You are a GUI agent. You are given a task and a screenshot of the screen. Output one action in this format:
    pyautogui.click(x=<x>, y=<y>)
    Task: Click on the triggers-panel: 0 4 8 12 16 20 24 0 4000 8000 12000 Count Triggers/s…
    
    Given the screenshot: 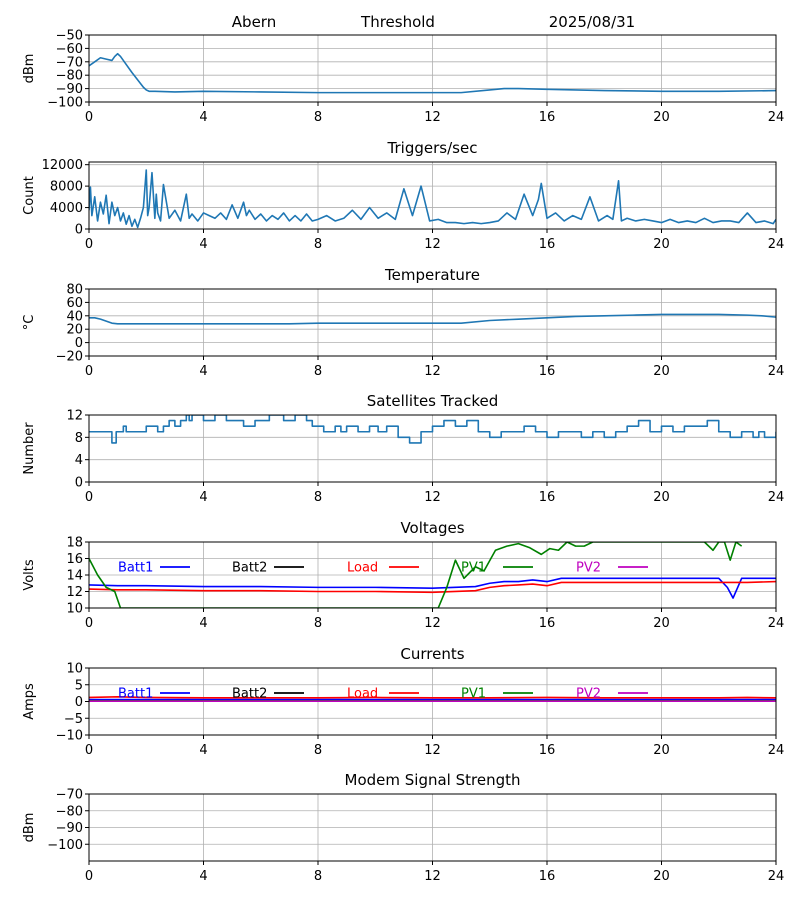 What is the action you would take?
    pyautogui.click(x=403, y=195)
    